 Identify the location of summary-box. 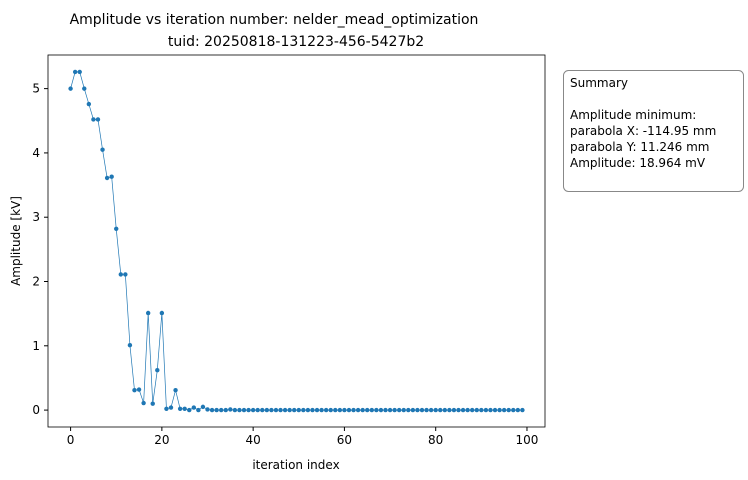
(653, 131).